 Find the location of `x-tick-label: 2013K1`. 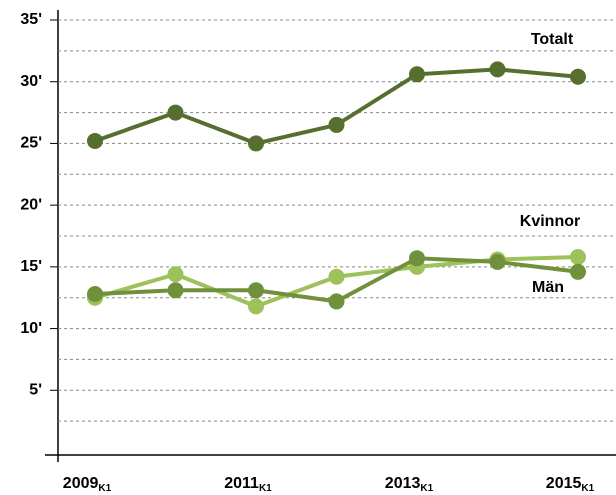

x-tick-label: 2013K1 is located at coordinates (409, 484).